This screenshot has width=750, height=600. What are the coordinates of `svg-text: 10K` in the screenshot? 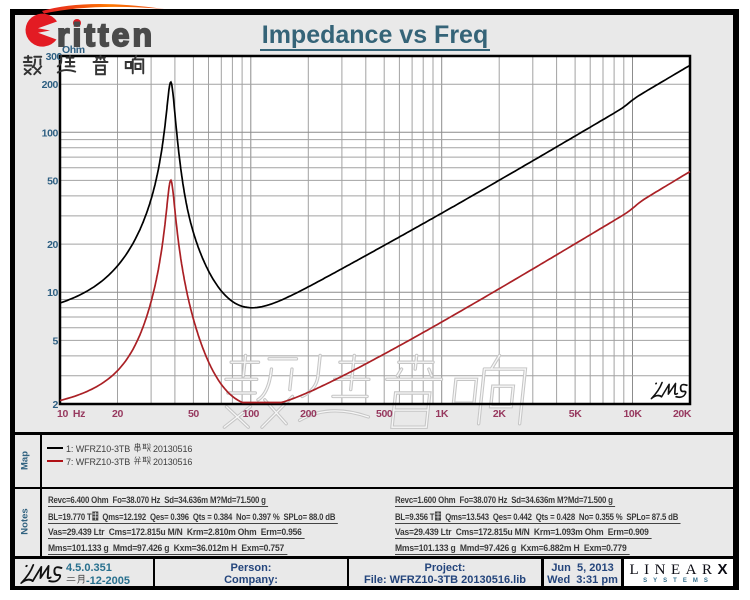 It's located at (632, 414).